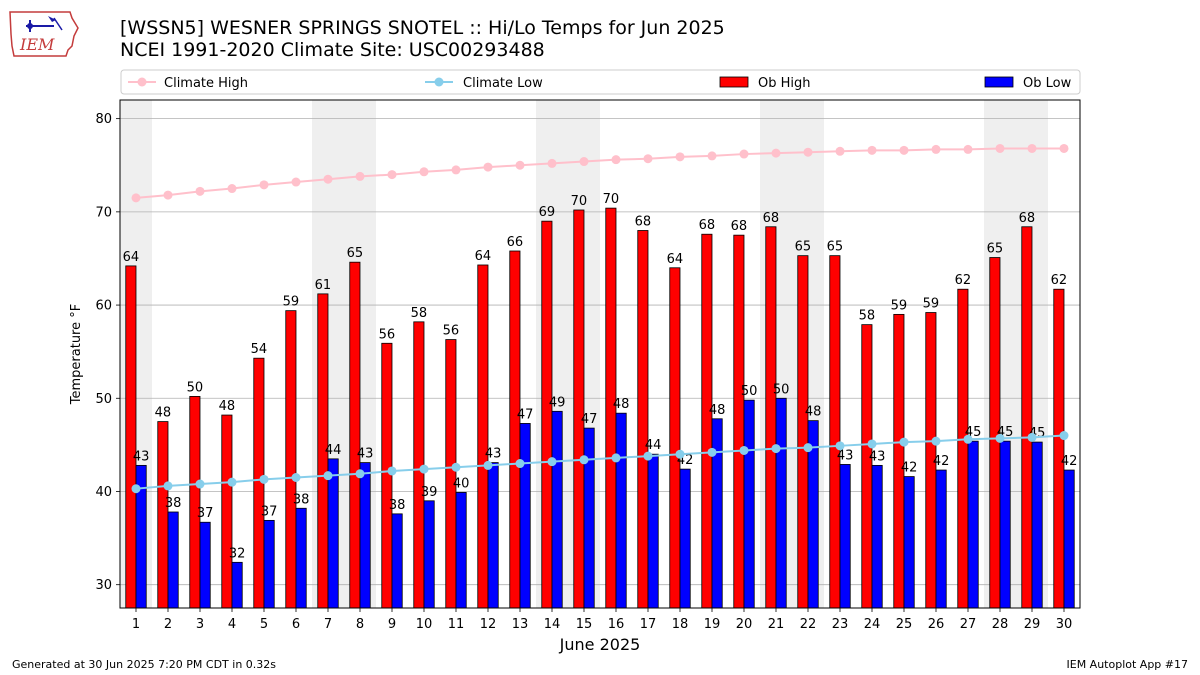 The width and height of the screenshot is (1200, 675). What do you see at coordinates (103, 212) in the screenshot?
I see `y-tick-label: 70` at bounding box center [103, 212].